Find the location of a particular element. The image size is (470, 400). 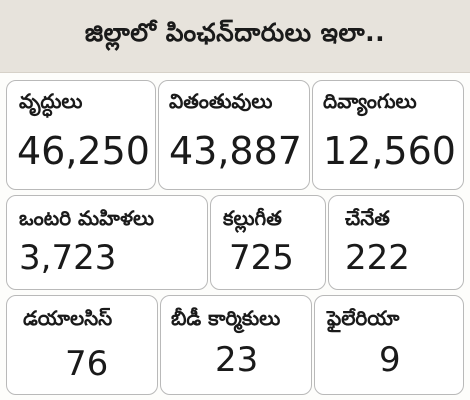

stat-label: వితంతువులు is located at coordinates (221, 101).